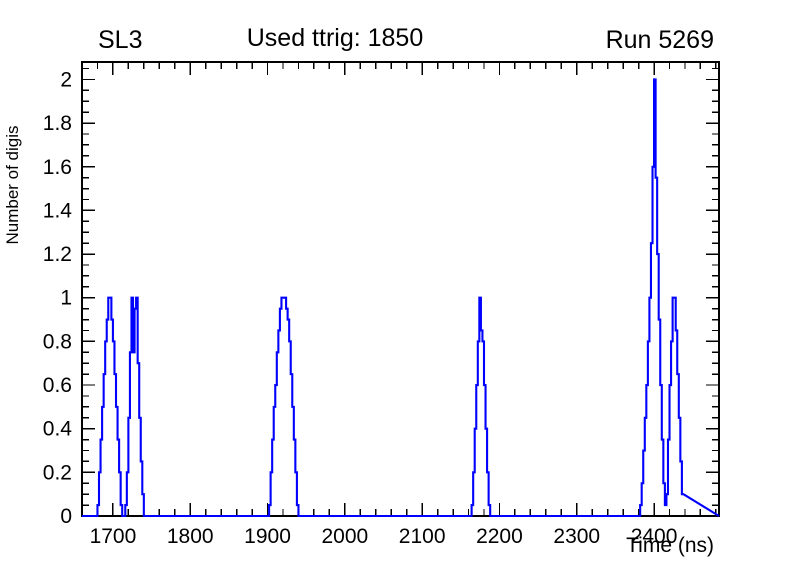 Image resolution: width=796 pixels, height=572 pixels. I want to click on y-tick-label: 0.2, so click(57, 472).